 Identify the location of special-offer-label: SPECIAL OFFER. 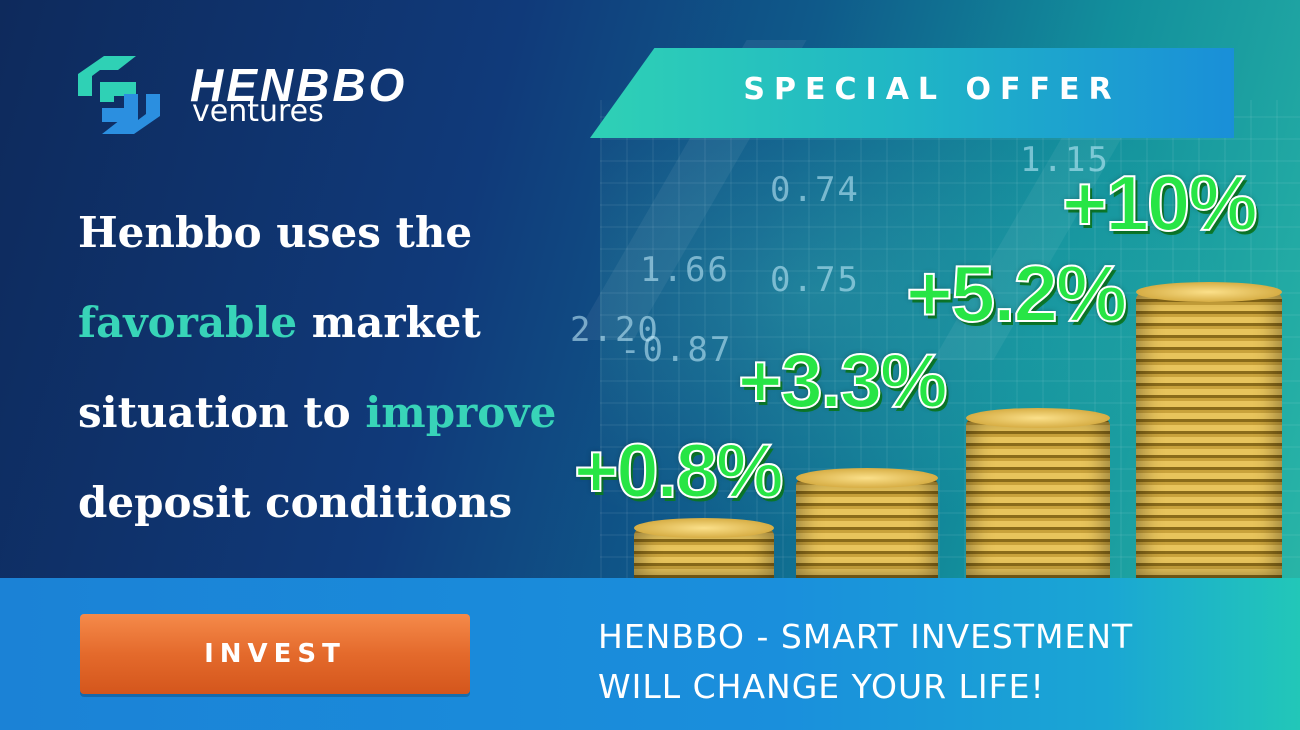
(932, 89).